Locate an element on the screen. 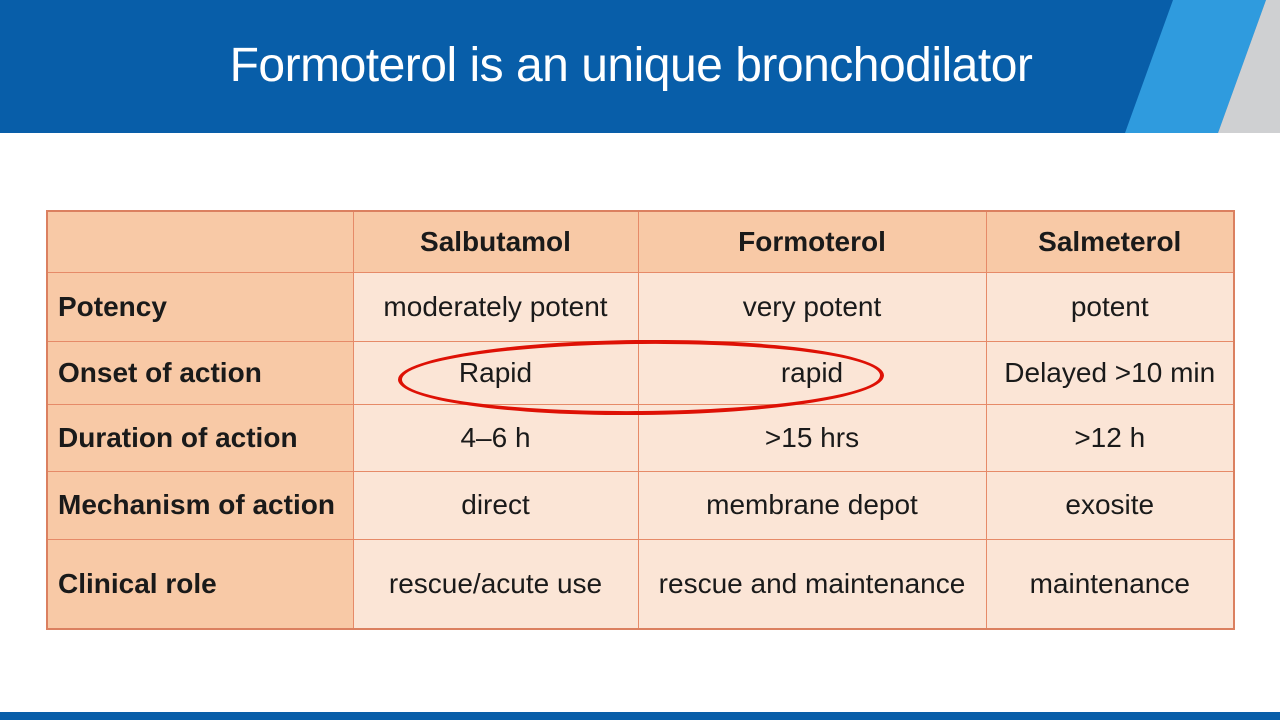 Image resolution: width=1280 pixels, height=720 pixels. table-cell: potent is located at coordinates (1110, 306).